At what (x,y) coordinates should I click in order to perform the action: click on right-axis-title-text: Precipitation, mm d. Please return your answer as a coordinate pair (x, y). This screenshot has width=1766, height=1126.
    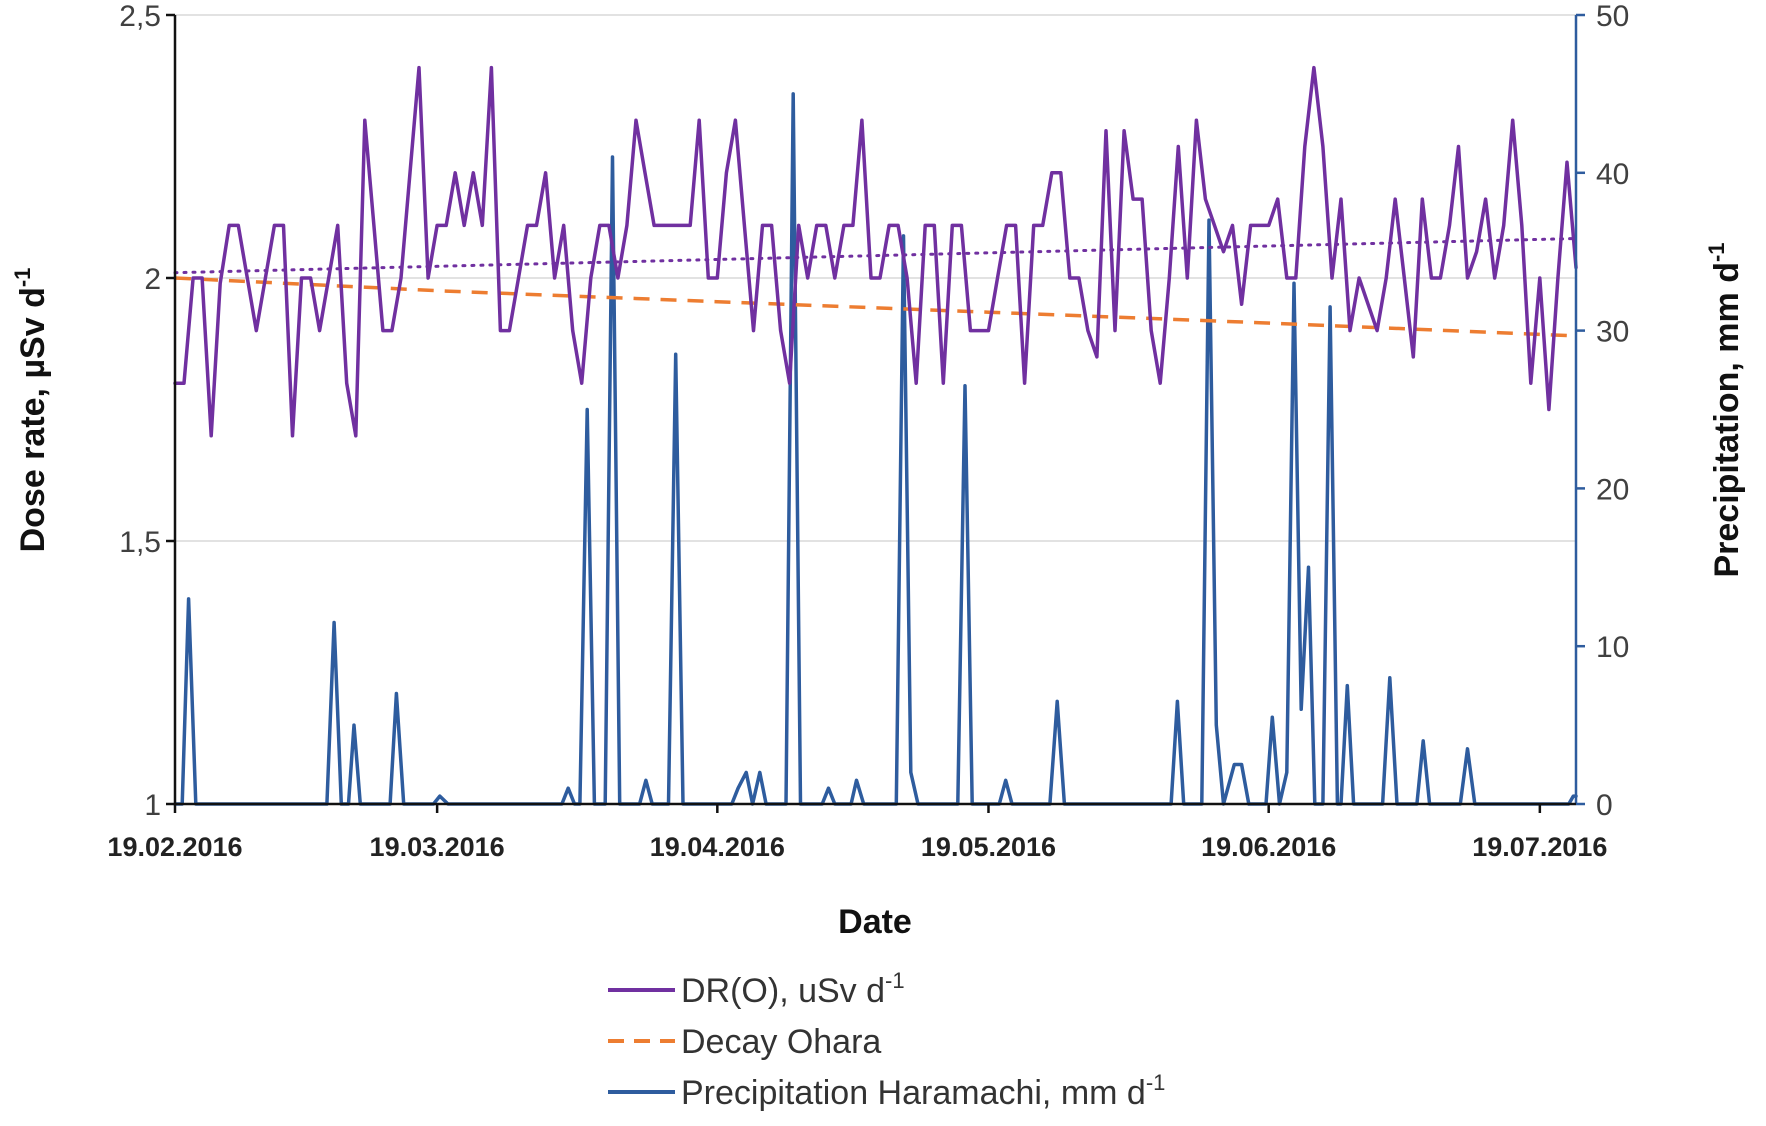
    Looking at the image, I should click on (1727, 420).